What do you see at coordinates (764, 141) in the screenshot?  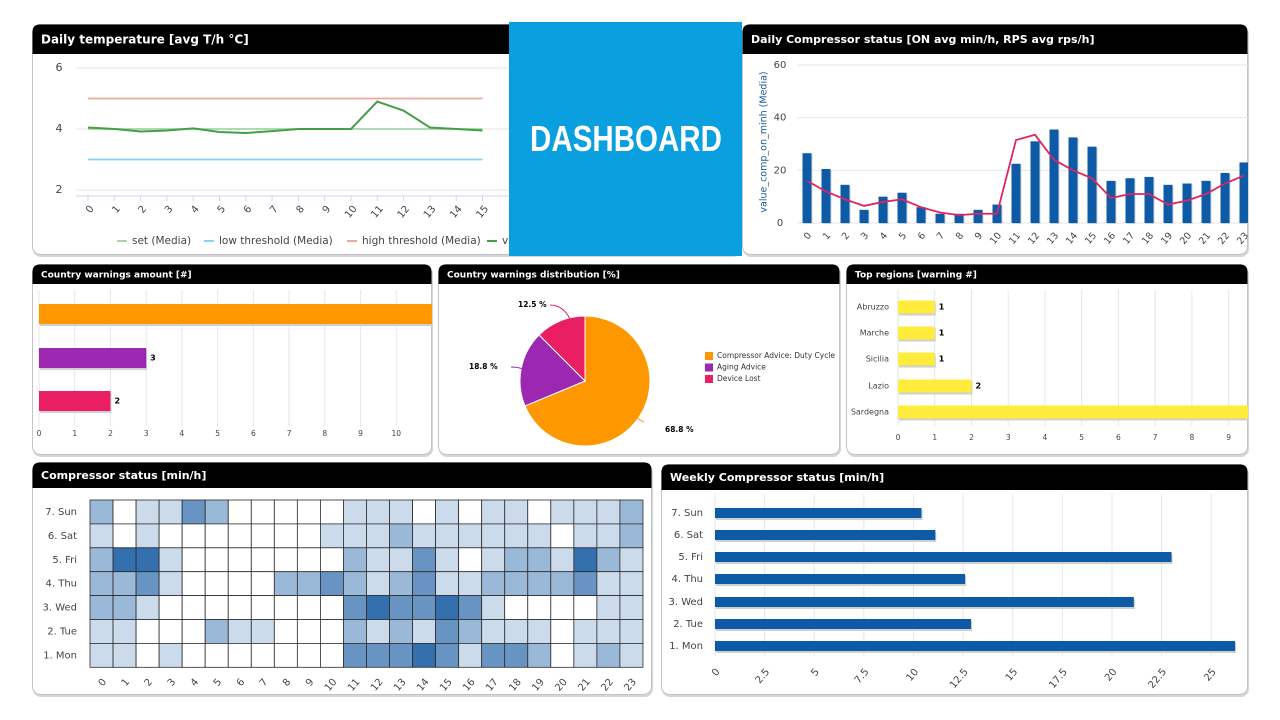 I see `y-axis-label: value_comp_on_minh (Media)` at bounding box center [764, 141].